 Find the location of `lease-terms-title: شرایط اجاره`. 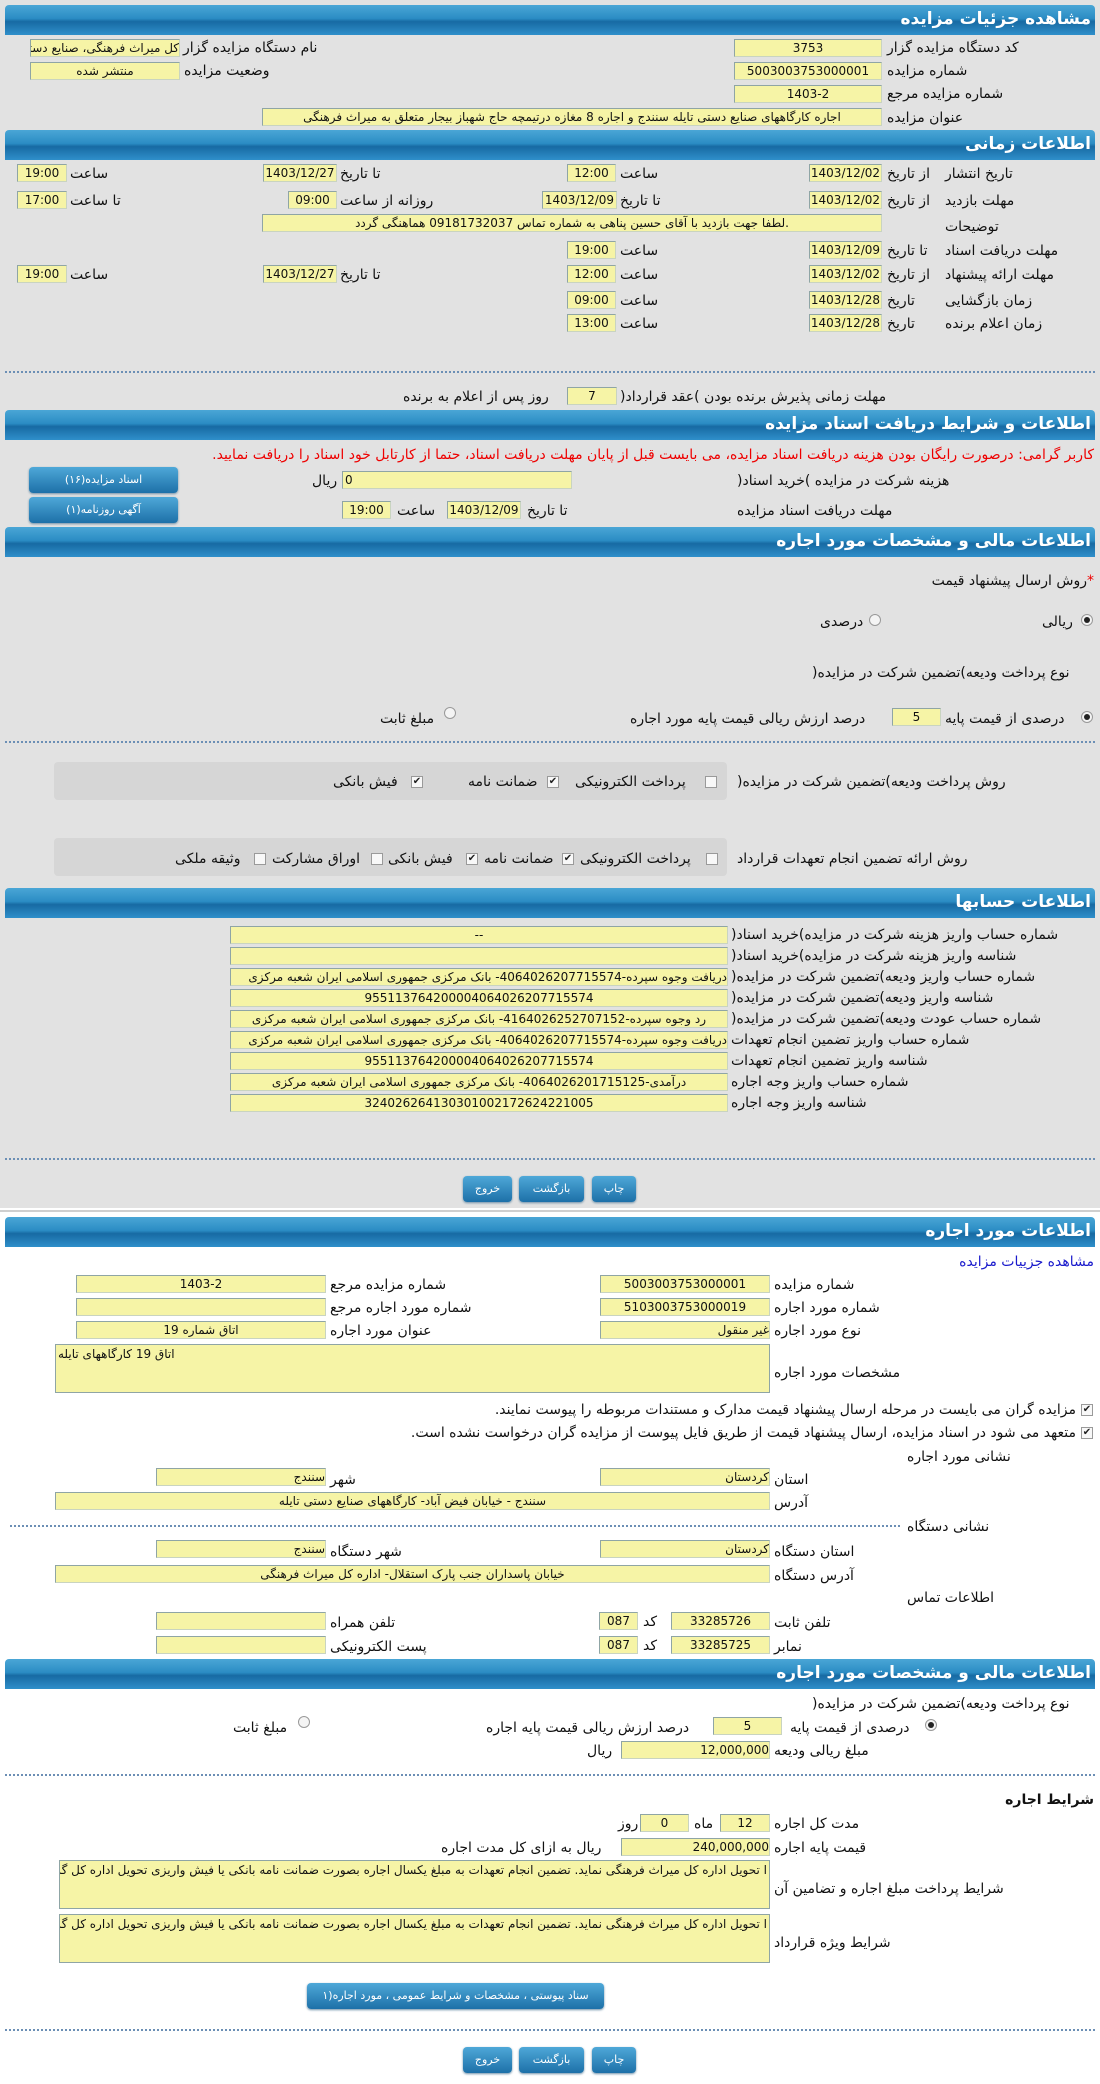

lease-terms-title: شرایط اجاره is located at coordinates (1049, 1800).